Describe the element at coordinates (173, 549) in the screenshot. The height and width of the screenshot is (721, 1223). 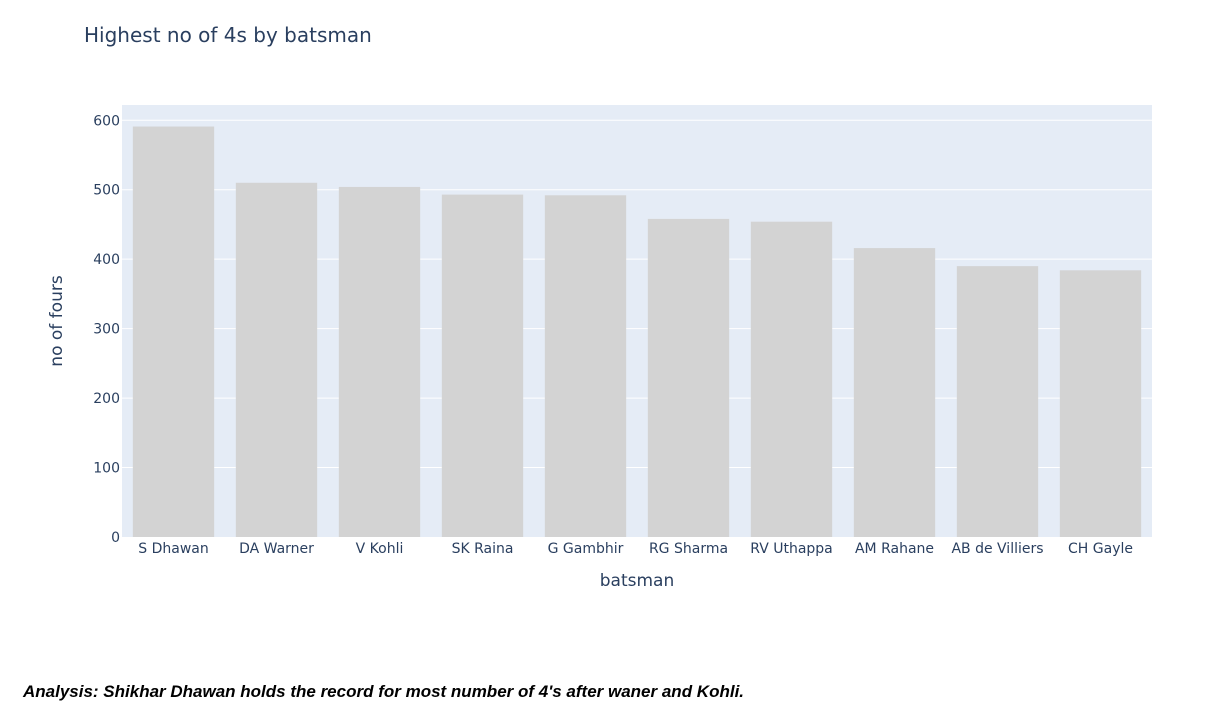
I see `x-tick-label: S Dhawan` at that location.